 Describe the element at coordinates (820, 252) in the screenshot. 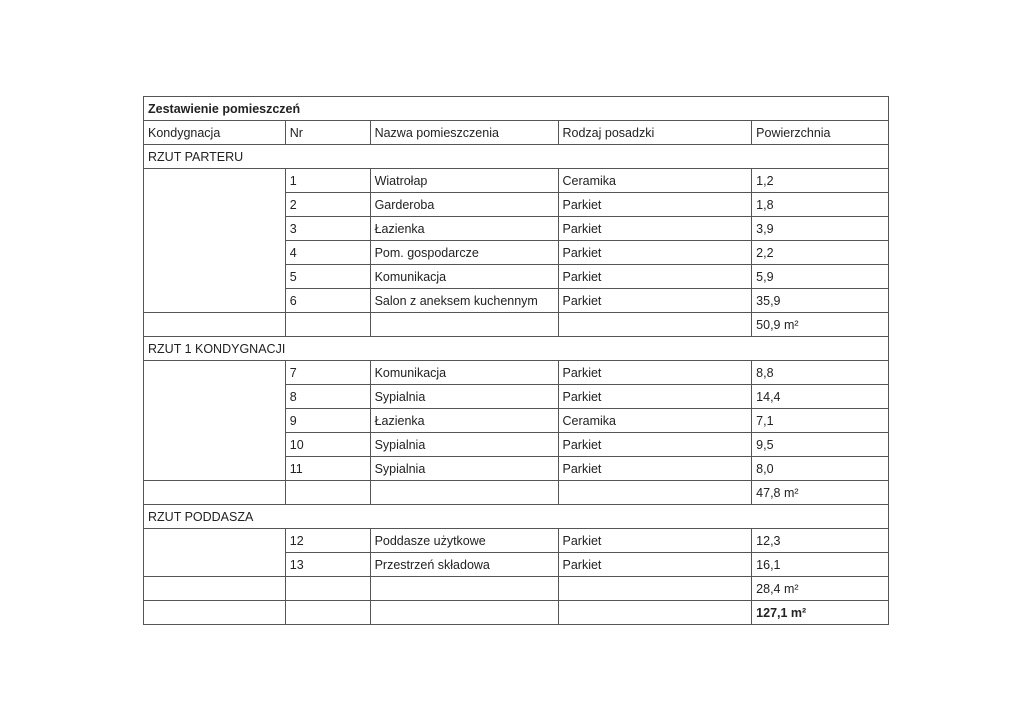

I see `cell: 2,2` at that location.